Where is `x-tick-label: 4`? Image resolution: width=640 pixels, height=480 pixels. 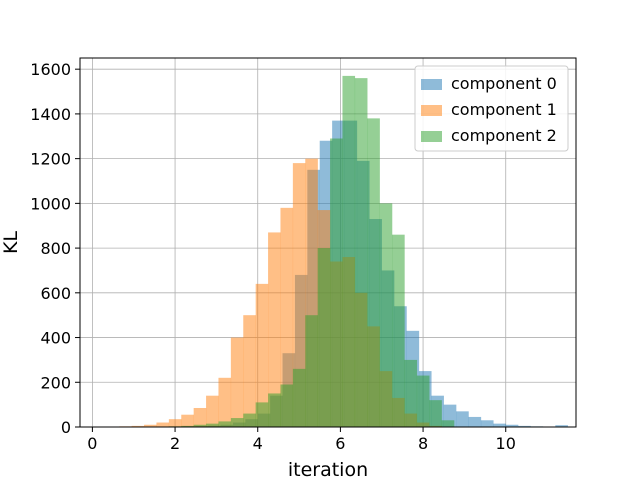
x-tick-label: 4 is located at coordinates (258, 443).